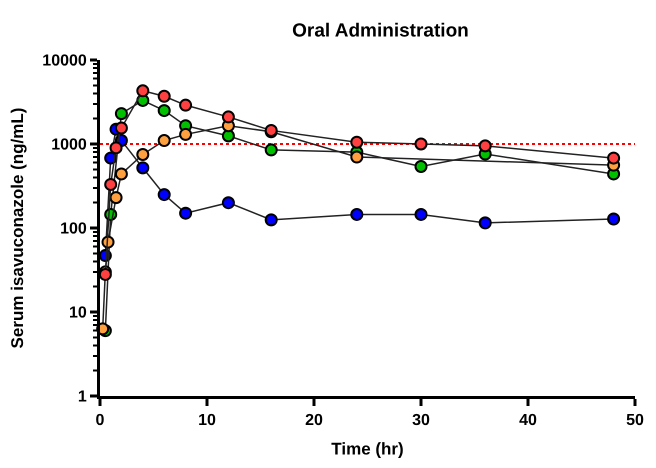  Describe the element at coordinates (78, 313) in the screenshot. I see `y-tick-label: 10` at that location.